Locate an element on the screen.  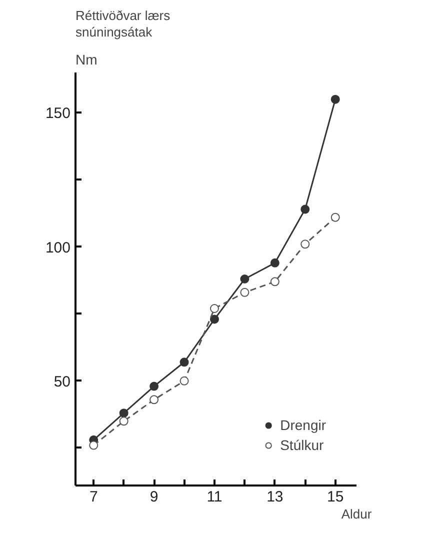
y-tick-label: 150 is located at coordinates (58, 113).